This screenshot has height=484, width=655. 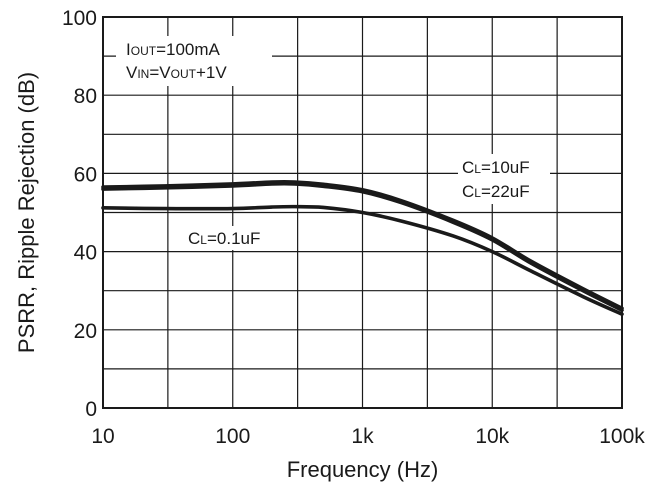 What do you see at coordinates (79, 18) in the screenshot?
I see `y-tick-label: 100` at bounding box center [79, 18].